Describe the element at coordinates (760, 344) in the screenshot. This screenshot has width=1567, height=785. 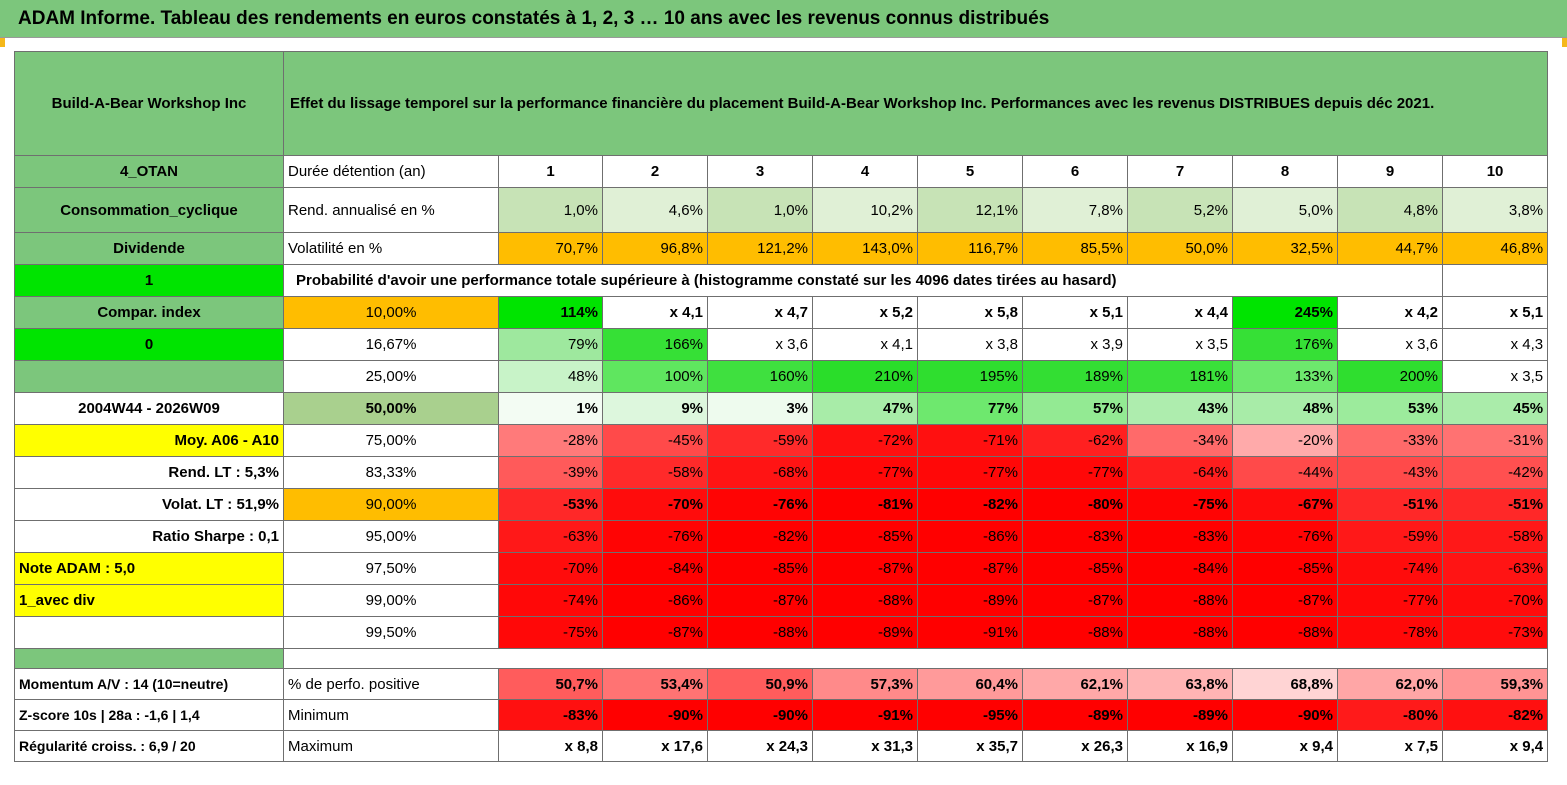
I see `quantile-value-3: x 3,6` at that location.